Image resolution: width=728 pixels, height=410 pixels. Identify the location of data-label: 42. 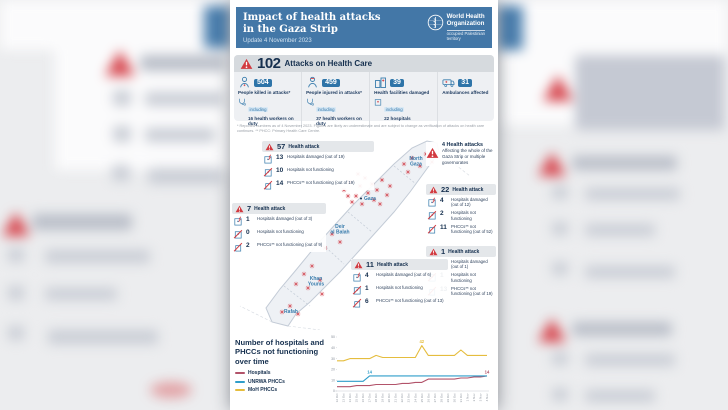
(421, 341).